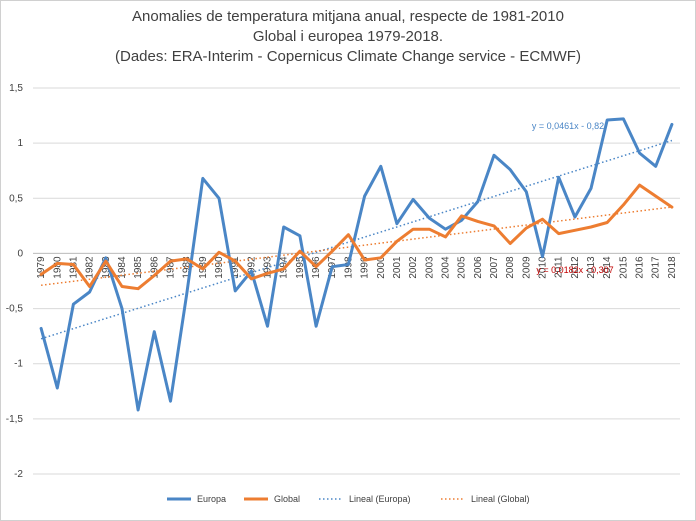  I want to click on y-tick-label: -2, so click(18, 474).